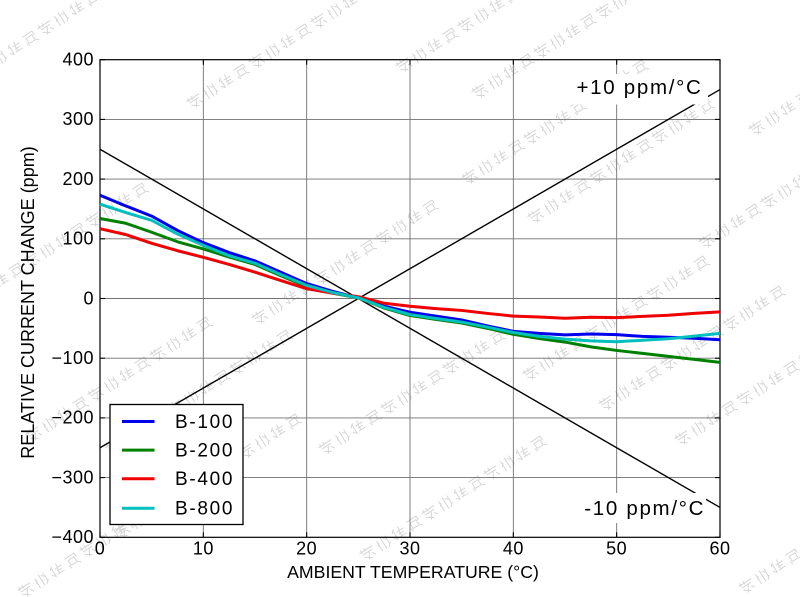 The height and width of the screenshot is (597, 800). I want to click on svg-text: B-800, so click(204, 509).